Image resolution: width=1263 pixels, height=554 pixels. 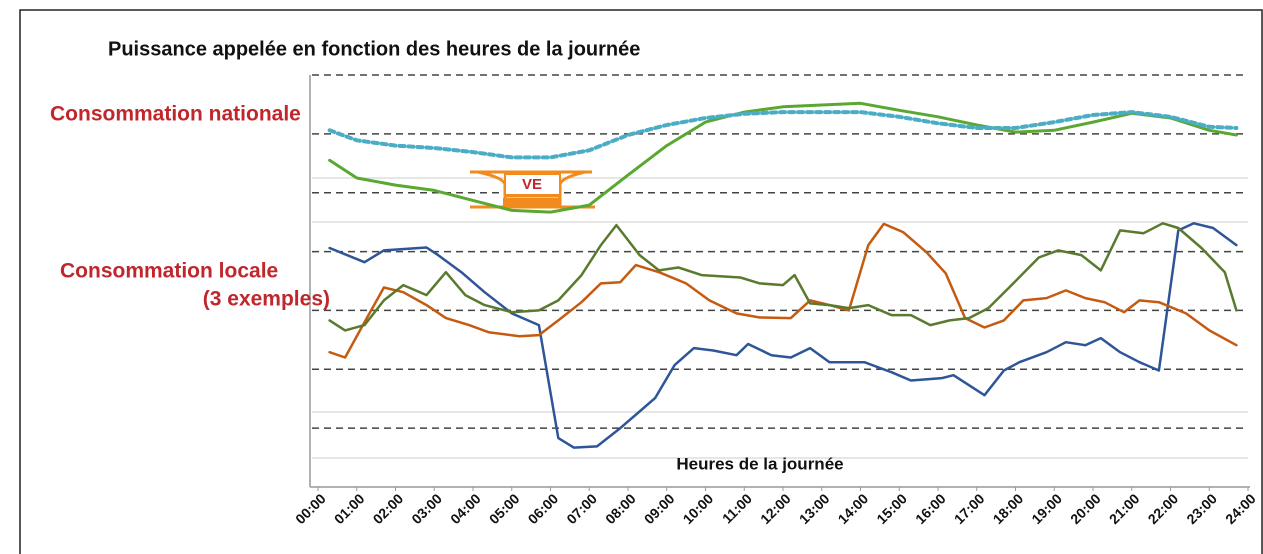 What do you see at coordinates (426, 508) in the screenshot?
I see `x-tick-label: 03:00` at bounding box center [426, 508].